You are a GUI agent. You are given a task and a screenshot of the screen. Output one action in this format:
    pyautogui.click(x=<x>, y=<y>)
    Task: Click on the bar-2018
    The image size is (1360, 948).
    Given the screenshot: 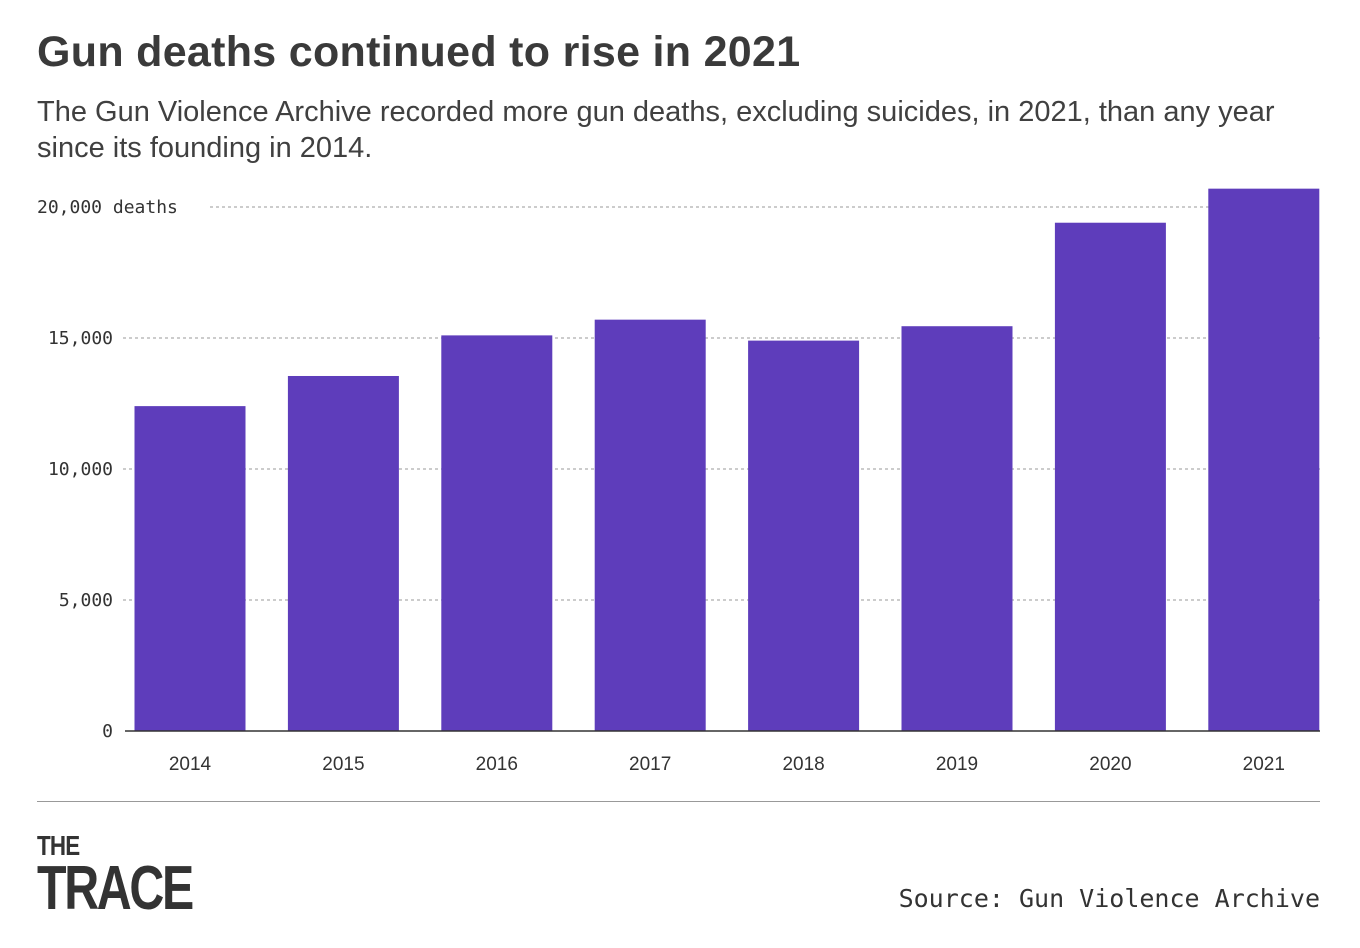 What is the action you would take?
    pyautogui.click(x=804, y=535)
    